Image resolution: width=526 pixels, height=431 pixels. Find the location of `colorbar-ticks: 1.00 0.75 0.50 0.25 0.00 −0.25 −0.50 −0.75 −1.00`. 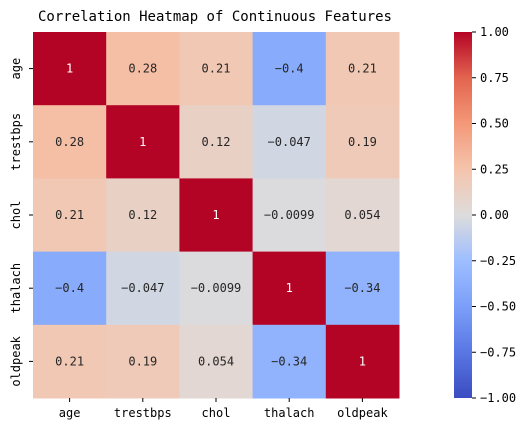

colorbar-ticks: 1.00 0.75 0.50 0.25 0.00 −0.25 −0.50 −0.75 −1.00 is located at coordinates (494, 215).